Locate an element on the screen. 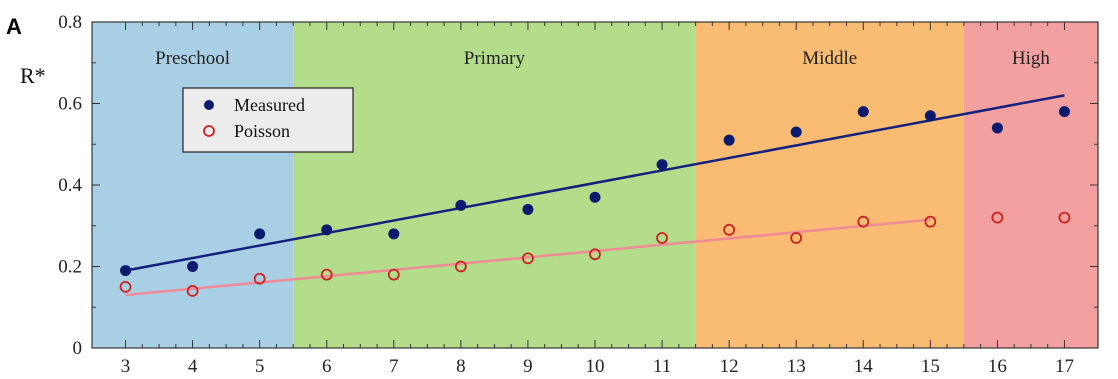 This screenshot has height=379, width=1118. panel-label: A is located at coordinates (14, 26).